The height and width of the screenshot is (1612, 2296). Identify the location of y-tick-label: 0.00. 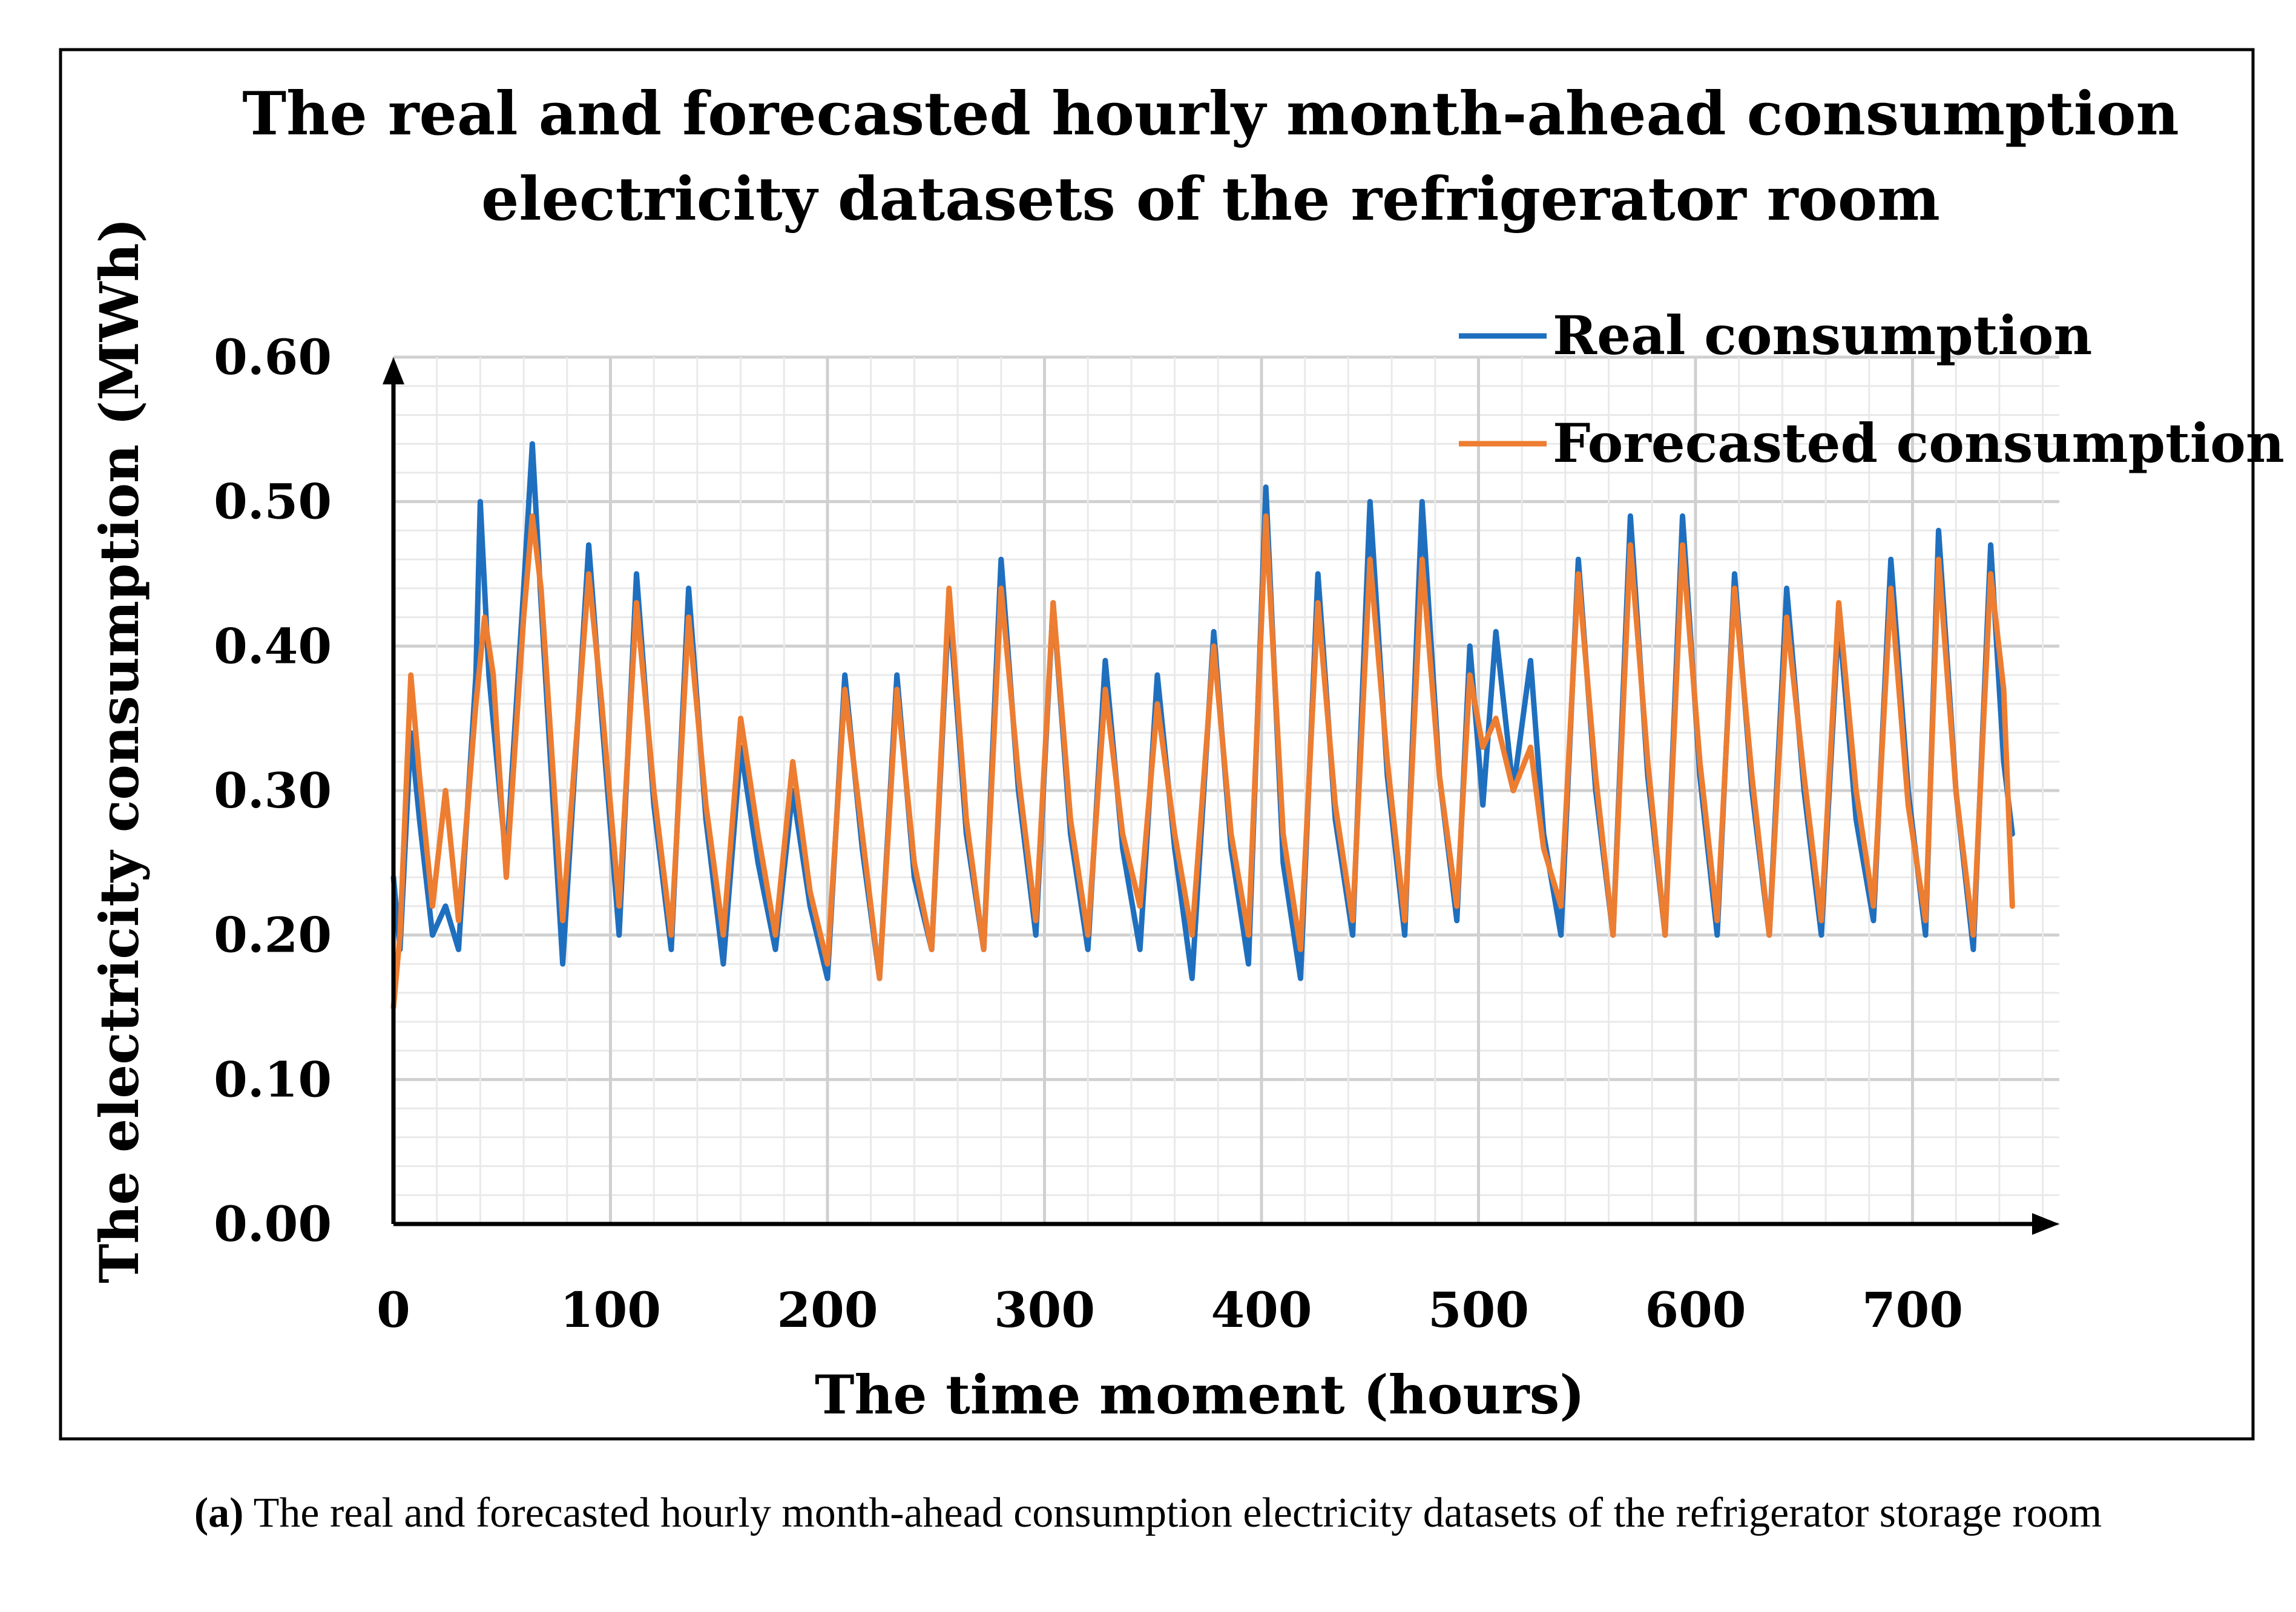
(273, 1224).